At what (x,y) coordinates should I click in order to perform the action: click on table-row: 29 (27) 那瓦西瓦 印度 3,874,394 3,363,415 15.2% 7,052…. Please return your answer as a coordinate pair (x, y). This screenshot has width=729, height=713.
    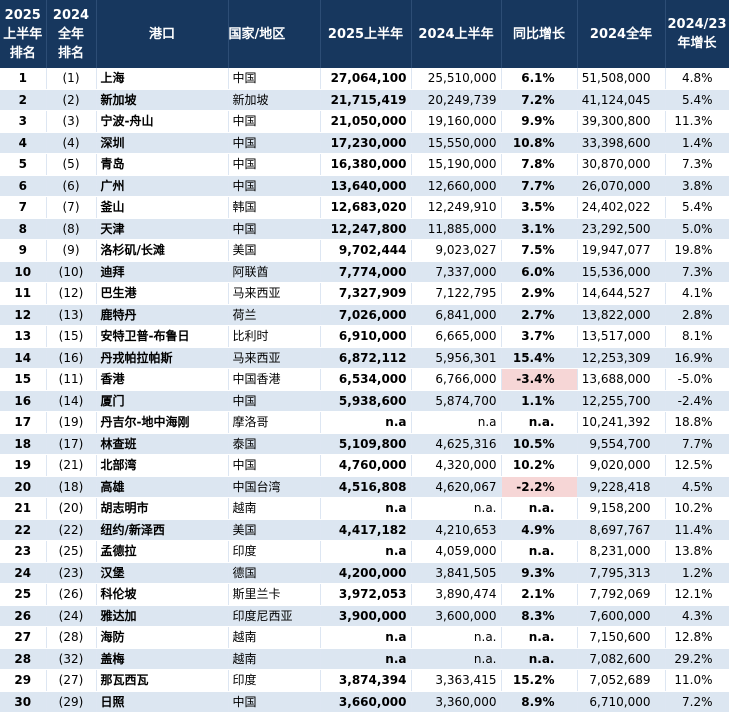
    Looking at the image, I should click on (364, 680).